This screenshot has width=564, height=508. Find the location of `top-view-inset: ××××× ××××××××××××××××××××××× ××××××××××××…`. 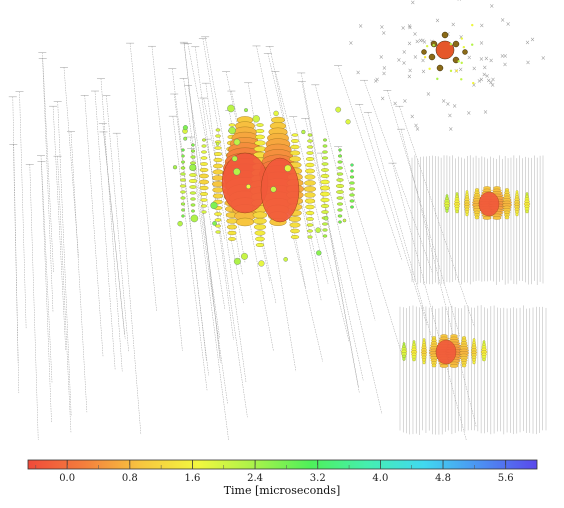

top-view-inset: ××××× ××××××××××××××××××××××× ××××××××××××… is located at coordinates (446, 66).